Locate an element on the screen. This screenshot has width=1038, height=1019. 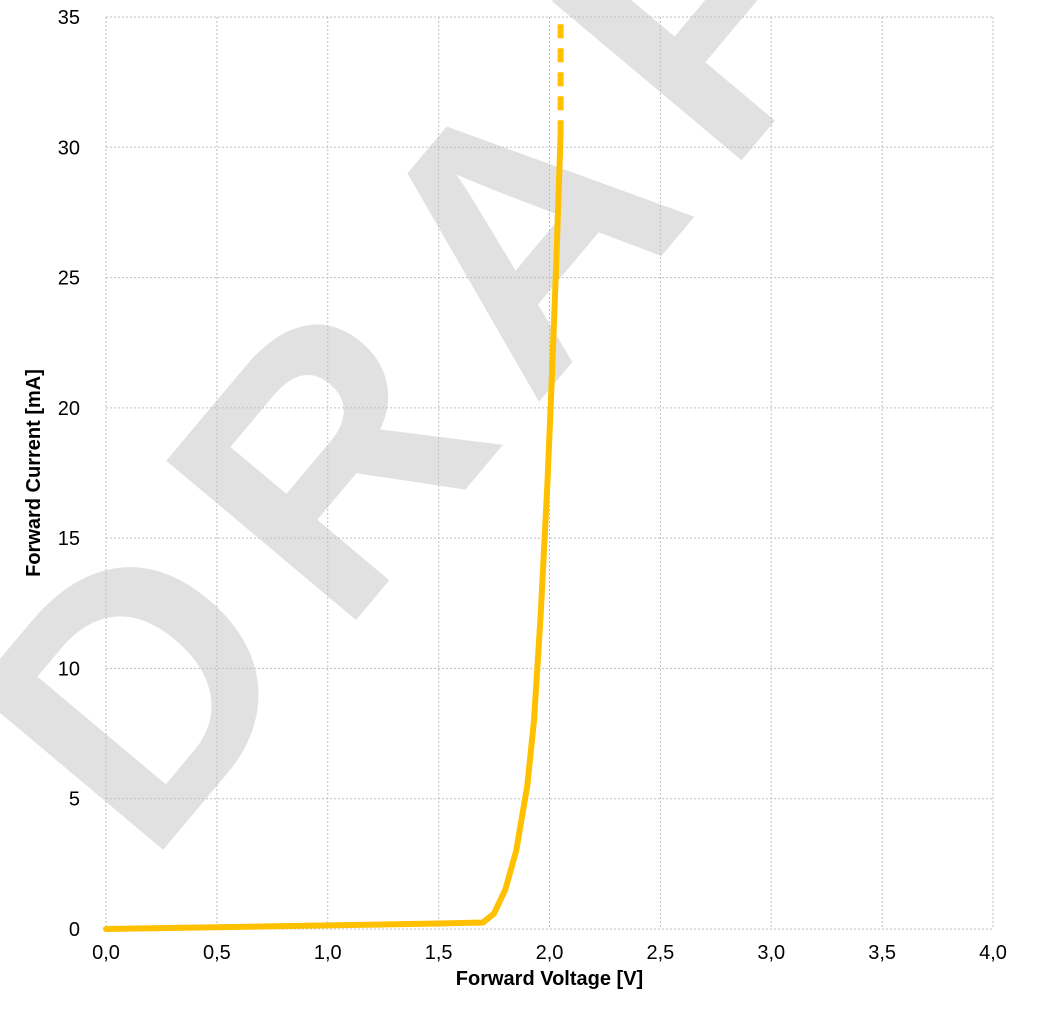
y-axis-ticks: 0 5 10 15 20 25 30 35 is located at coordinates (69, 474).